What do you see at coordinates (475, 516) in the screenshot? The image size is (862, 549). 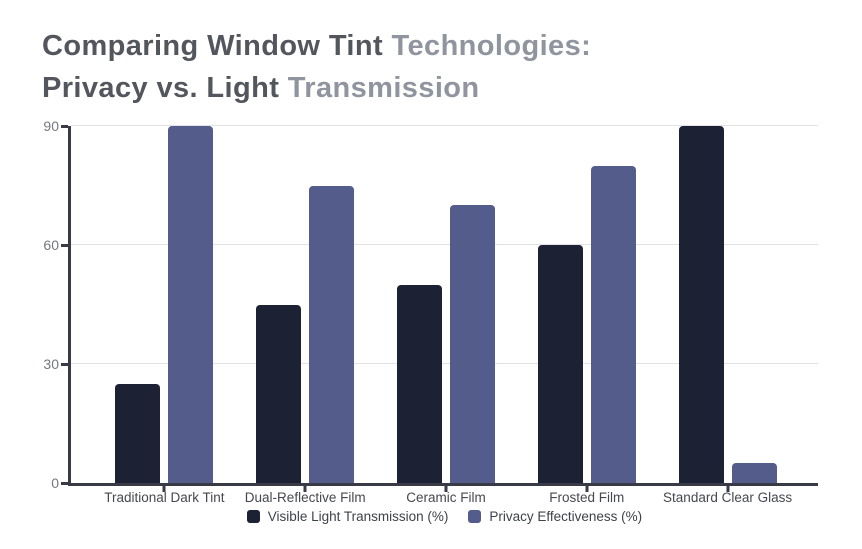 I see `legend-swatch-privacy-effectiveness` at bounding box center [475, 516].